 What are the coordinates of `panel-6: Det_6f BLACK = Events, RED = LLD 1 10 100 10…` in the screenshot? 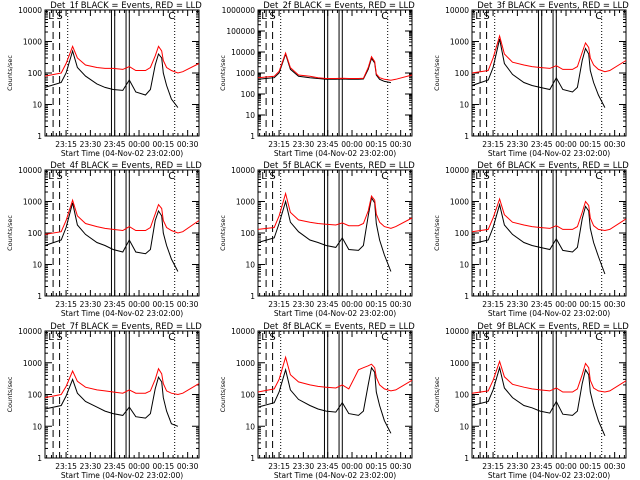 It's located at (531, 239).